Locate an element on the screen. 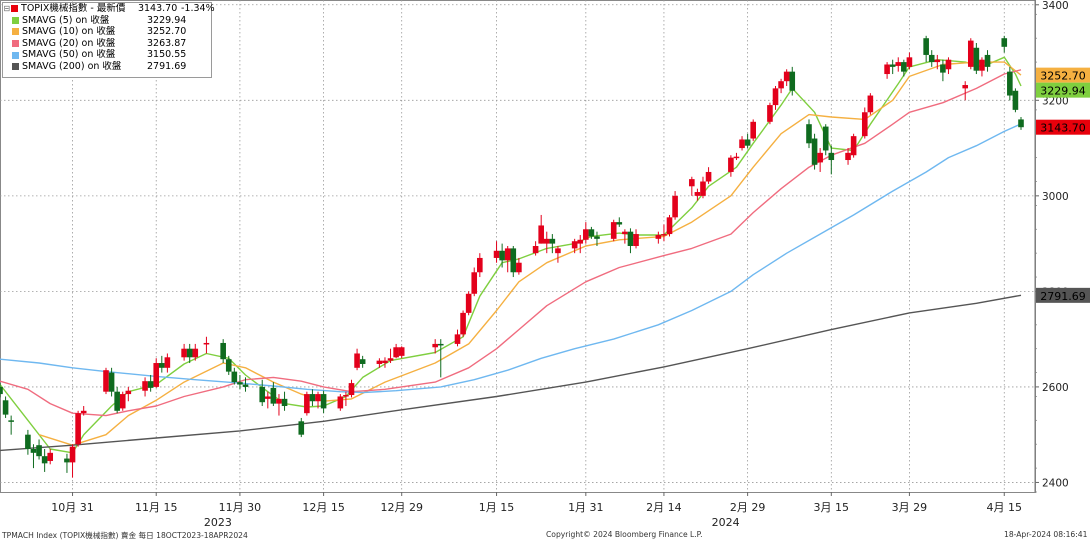 This screenshot has height=541, width=1090. year-label: 2024 is located at coordinates (726, 522).